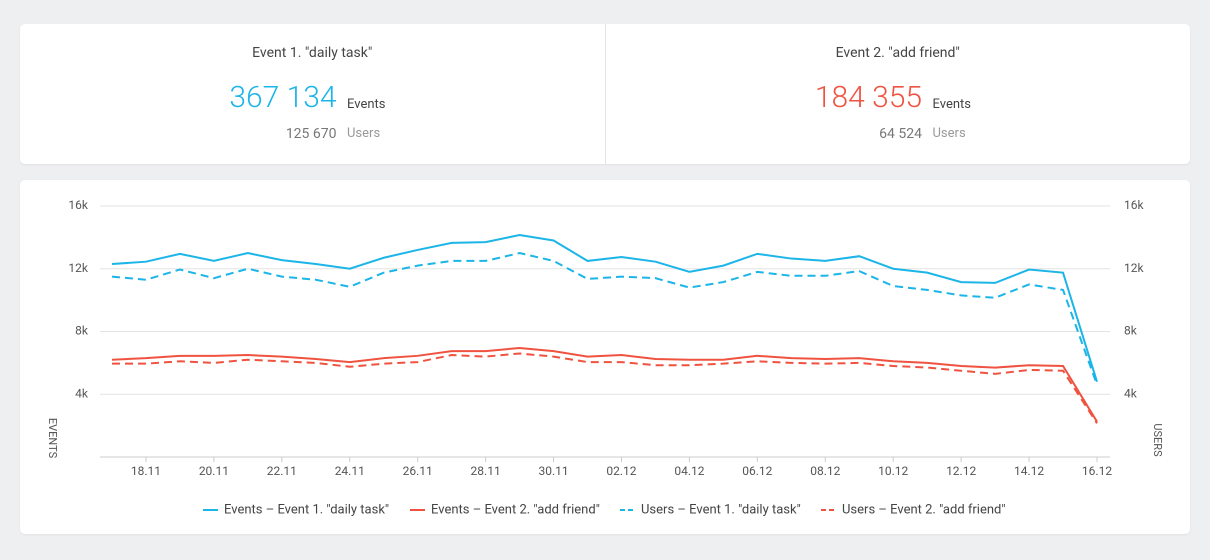 This screenshot has width=1210, height=560. I want to click on x-tick-label: 22.11, so click(282, 471).